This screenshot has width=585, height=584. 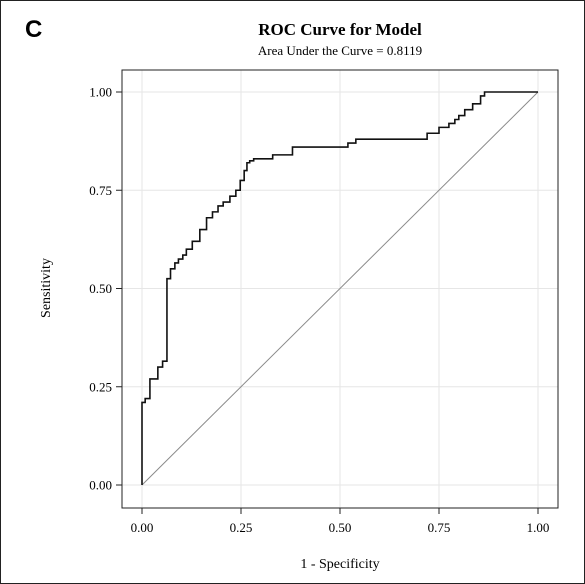 I want to click on x-tick-label: 0.25, so click(x=241, y=527).